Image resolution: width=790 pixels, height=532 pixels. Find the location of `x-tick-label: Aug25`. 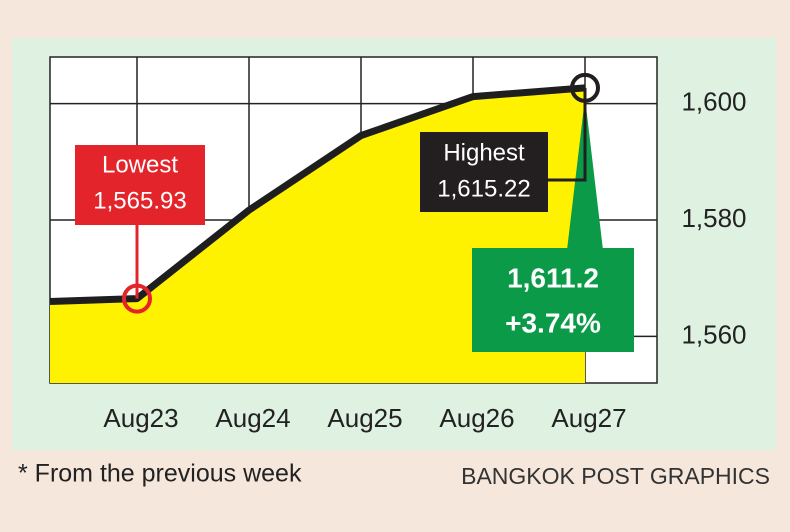

x-tick-label: Aug25 is located at coordinates (364, 418).